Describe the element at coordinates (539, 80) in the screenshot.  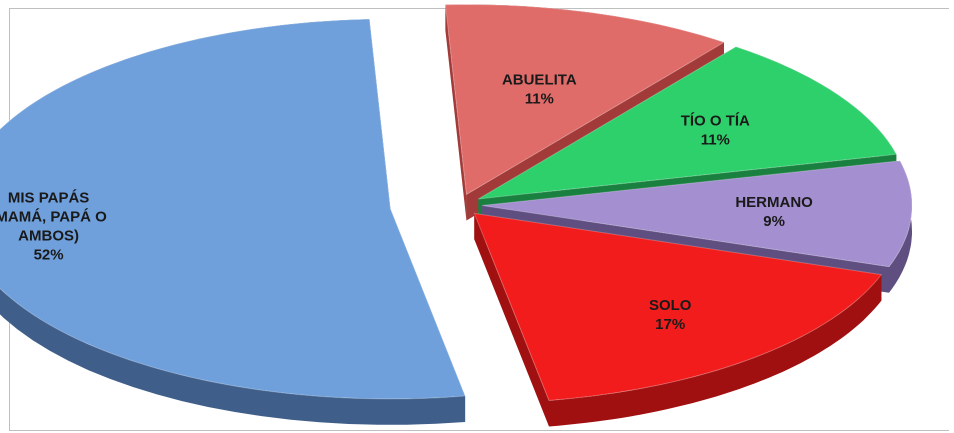
I see `slice-label-line: ABUELITA` at that location.